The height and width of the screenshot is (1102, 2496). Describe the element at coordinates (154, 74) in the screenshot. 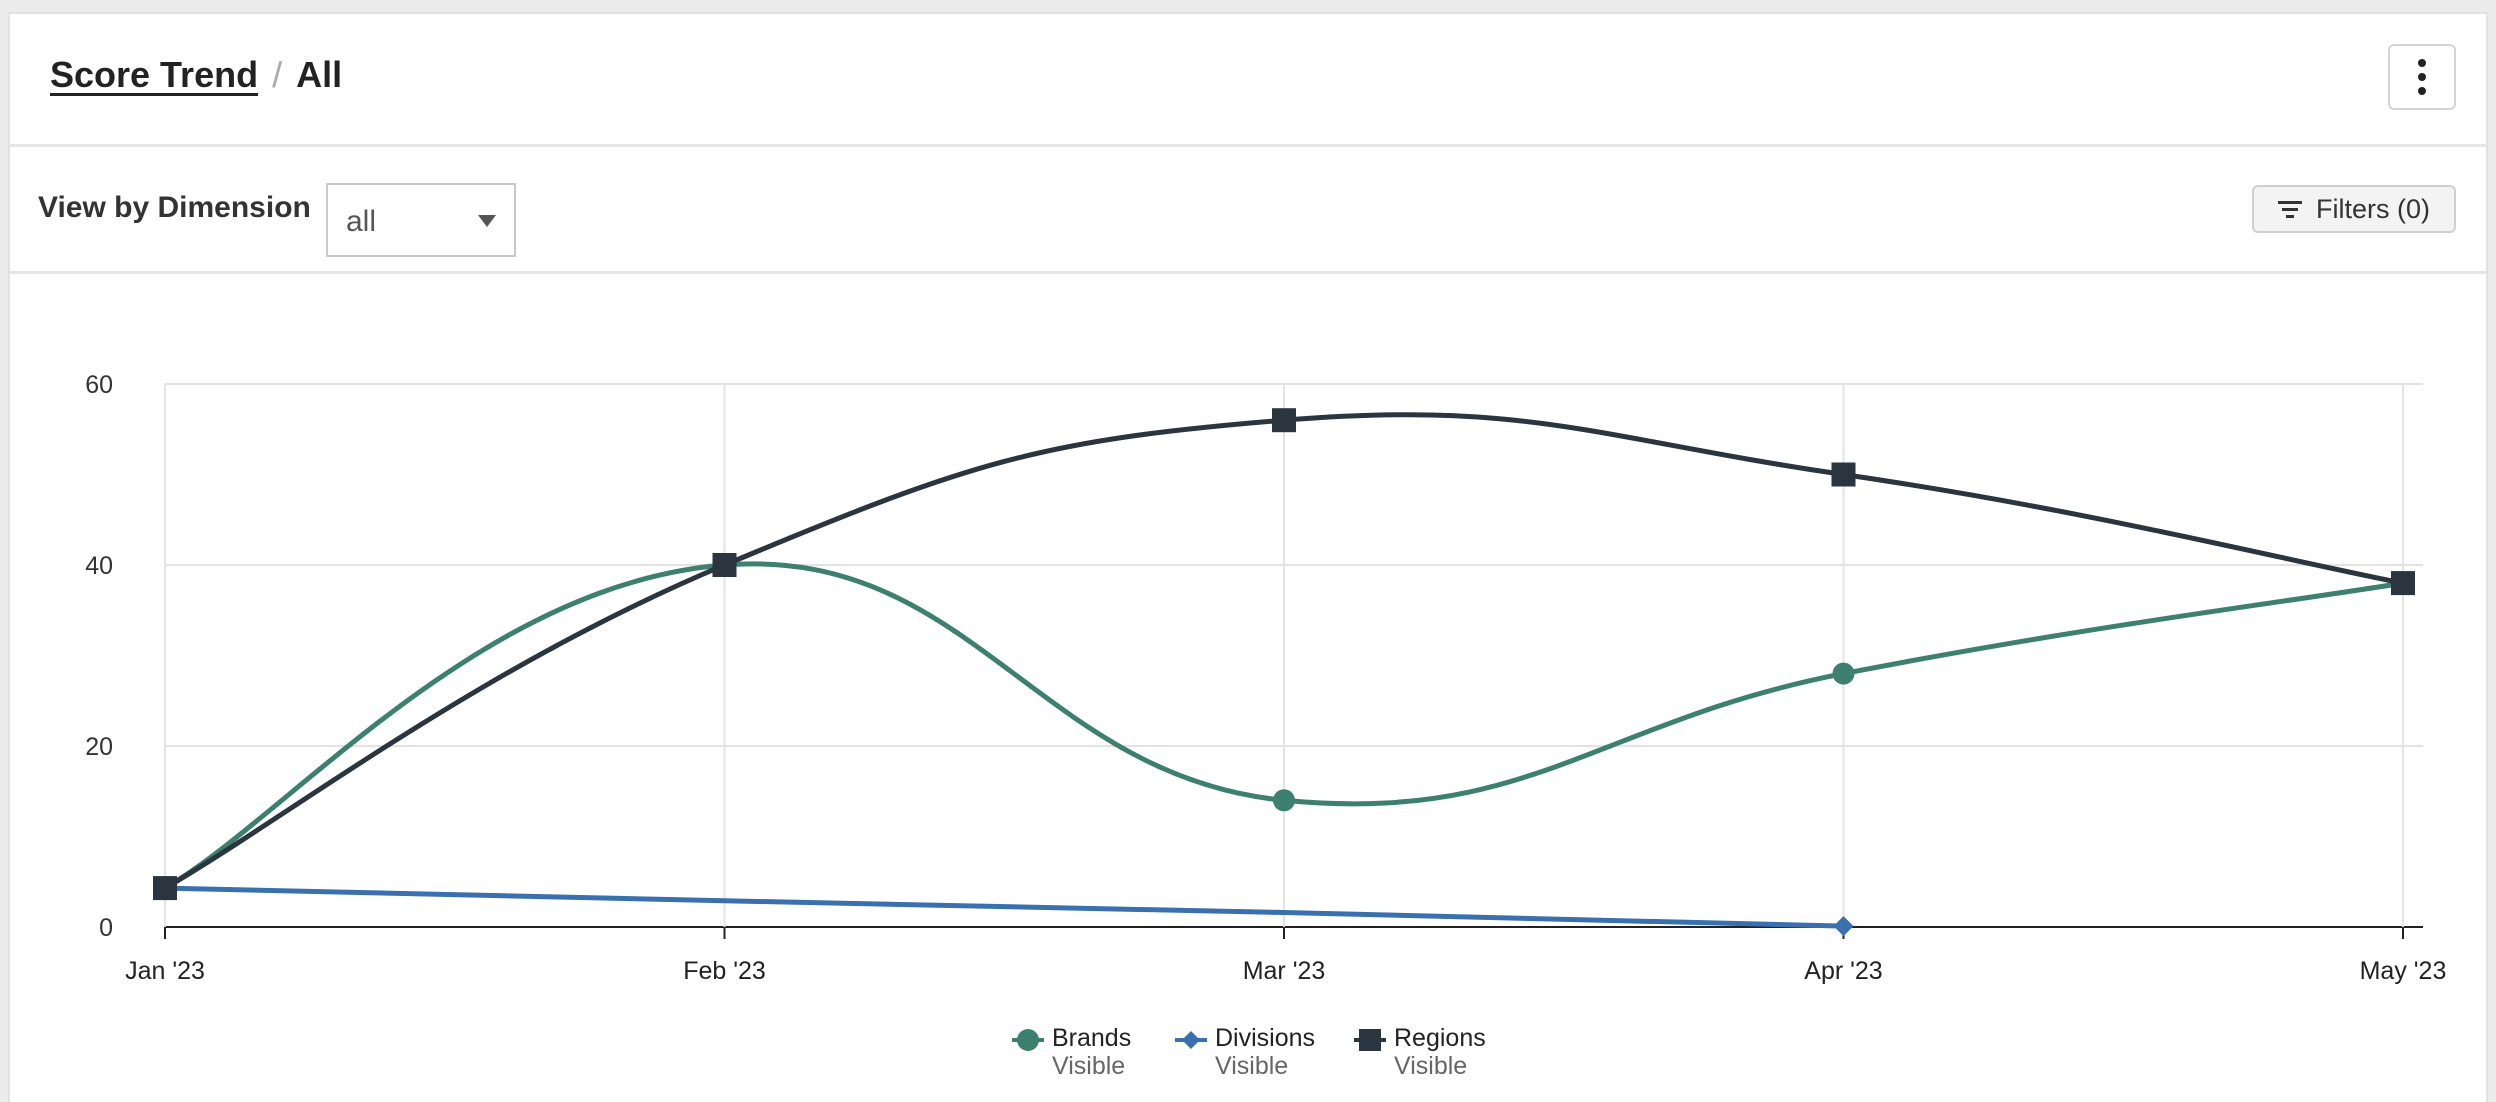

I see `breadcrumb-score-trend-link: Score Trend` at that location.